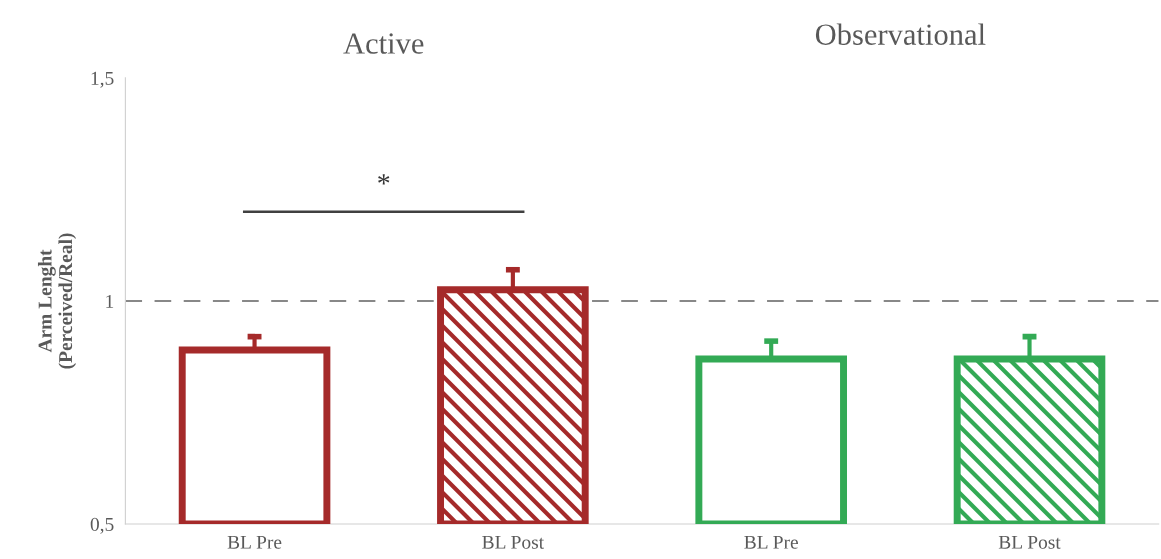 The image size is (1161, 559). Describe the element at coordinates (57, 301) in the screenshot. I see `y-axis-title: Arm Lenght (Perceived/Real)` at that location.